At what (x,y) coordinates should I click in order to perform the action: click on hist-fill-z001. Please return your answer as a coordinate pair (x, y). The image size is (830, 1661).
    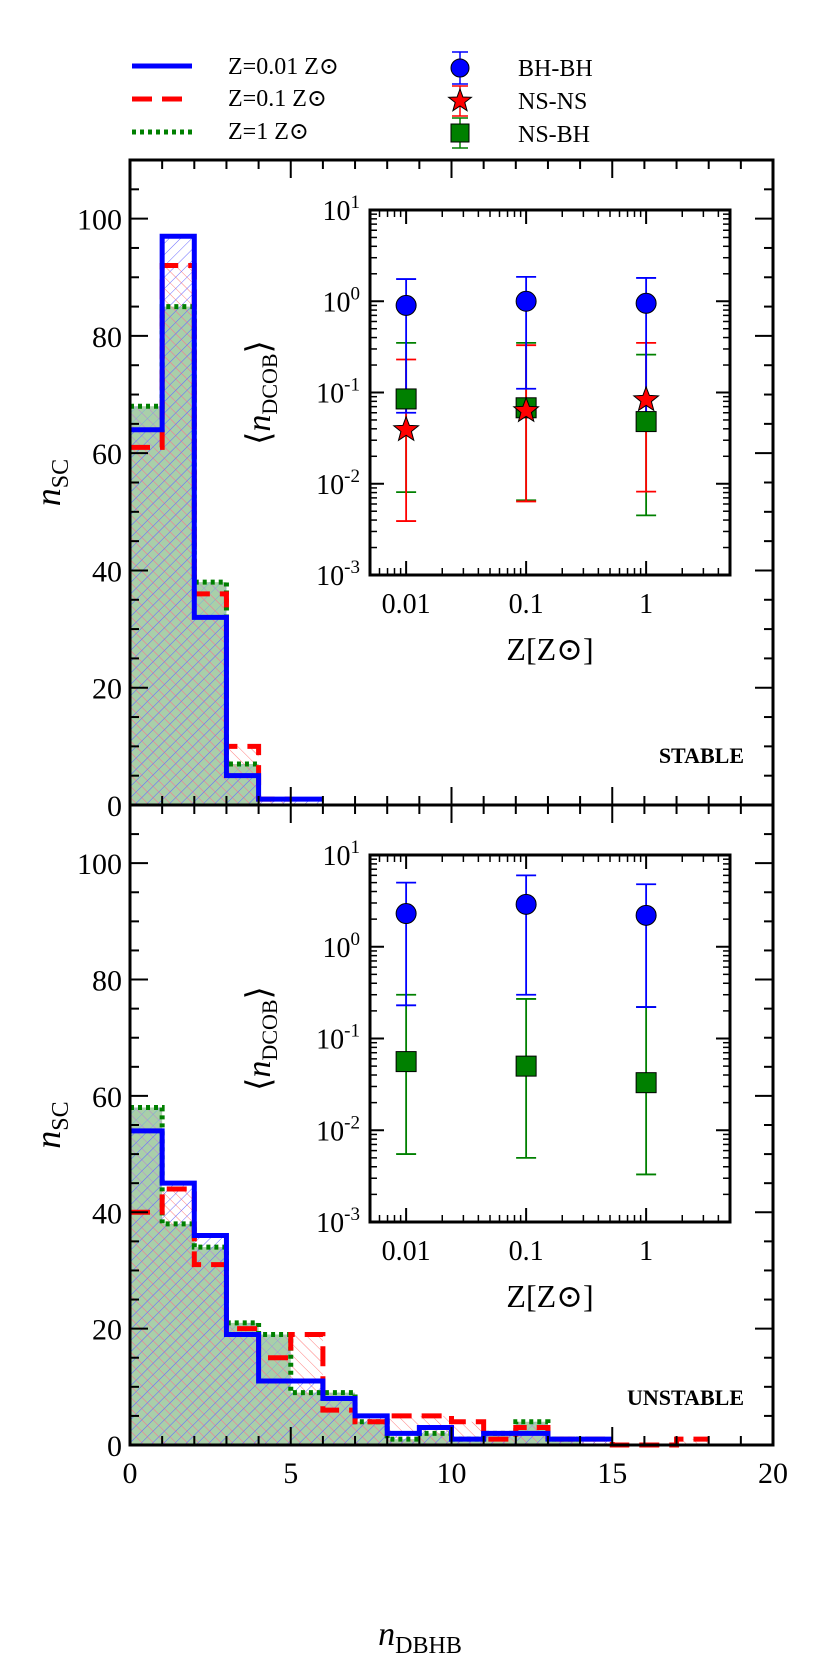
    Looking at the image, I should click on (451, 1287).